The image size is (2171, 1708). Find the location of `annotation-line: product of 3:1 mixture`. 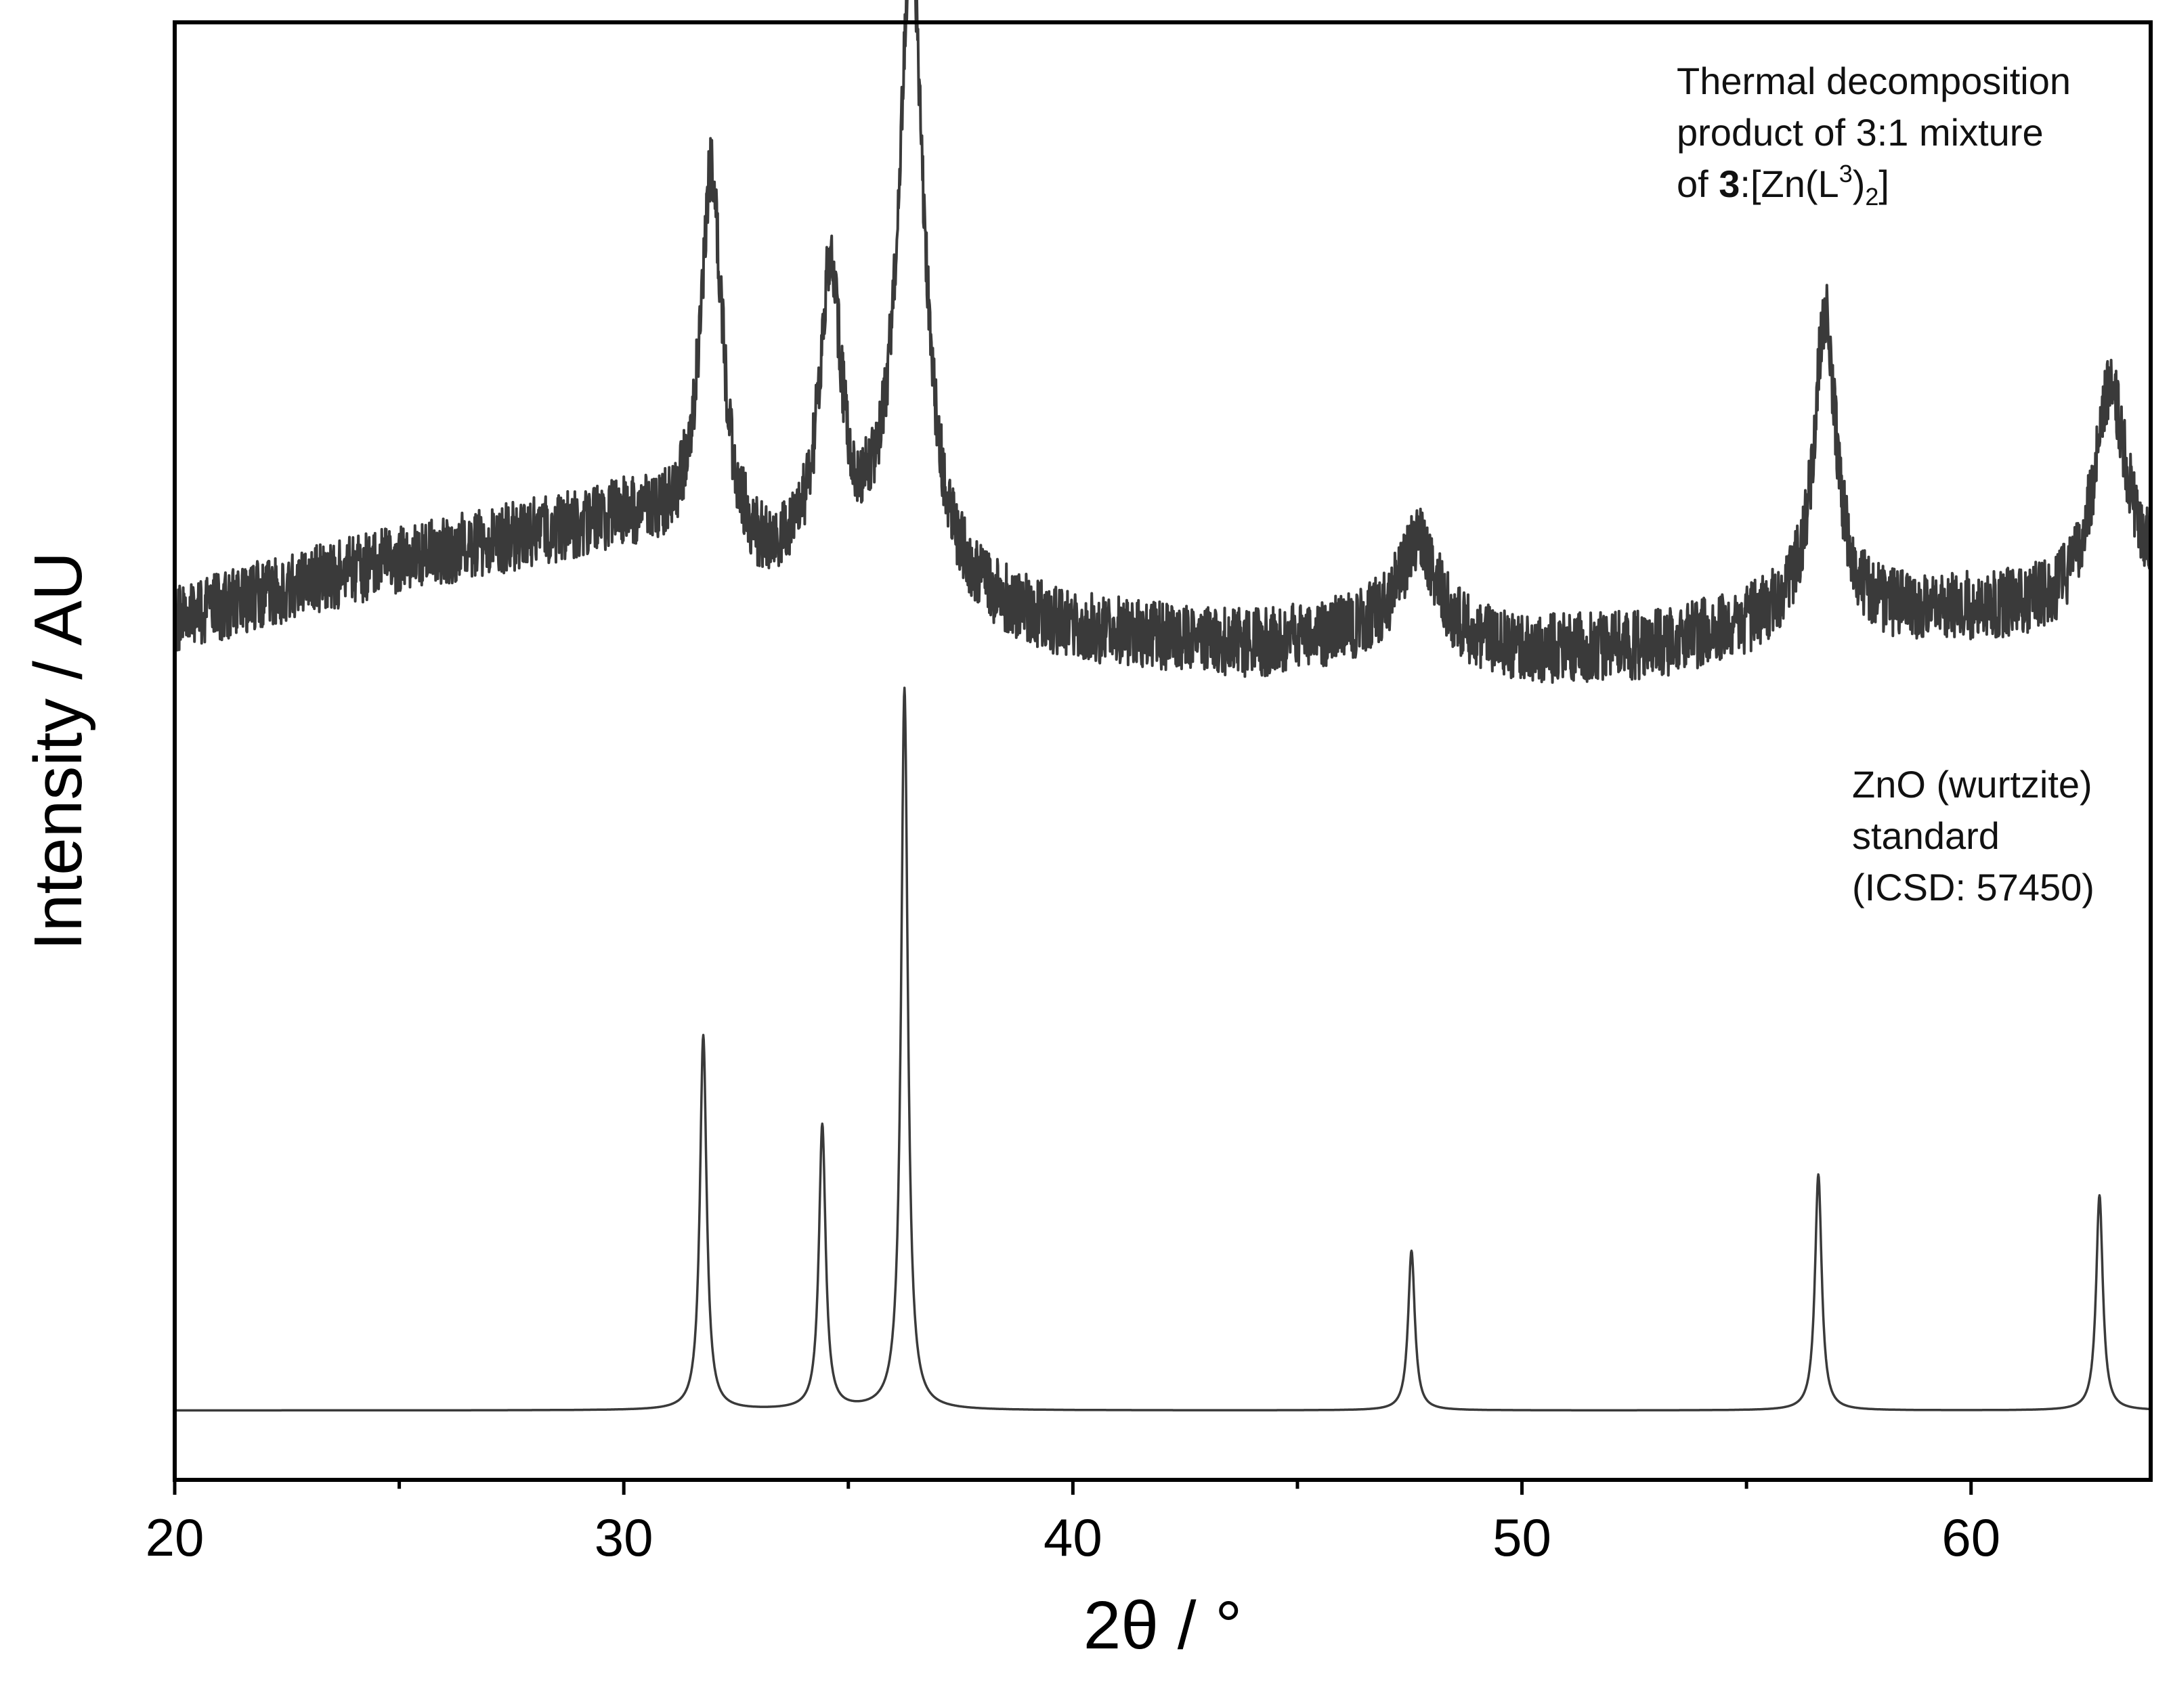

annotation-line: product of 3:1 mixture is located at coordinates (1860, 132).